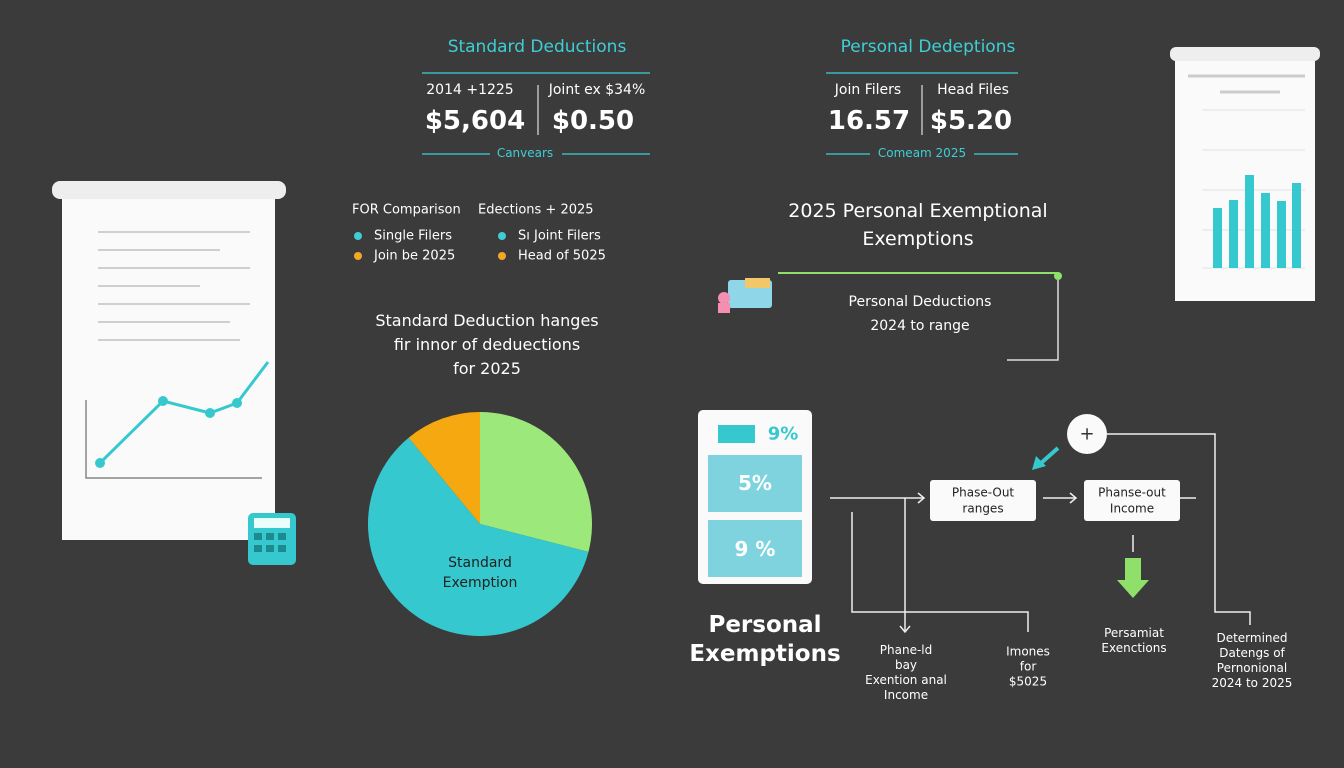 The height and width of the screenshot is (768, 1344). I want to click on pie-chart, so click(480, 524).